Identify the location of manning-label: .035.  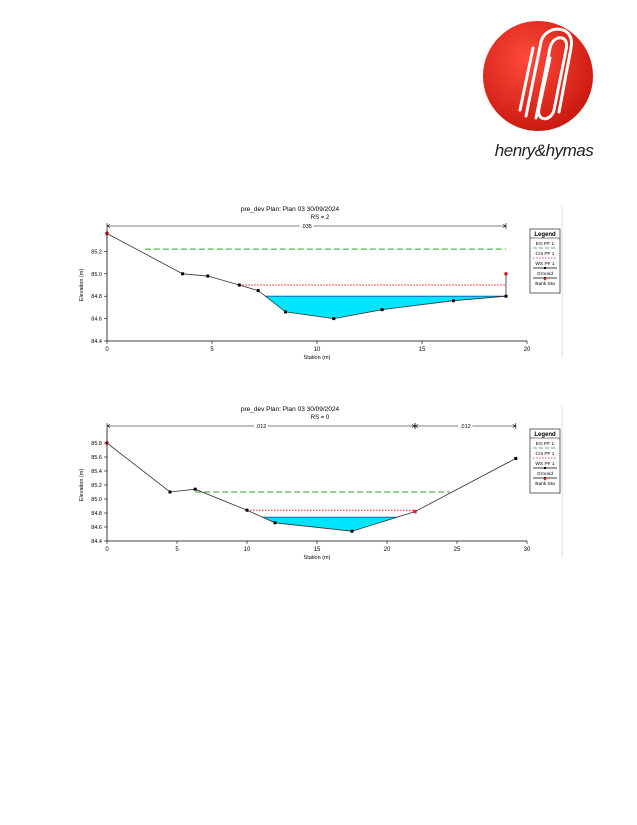
(306, 227).